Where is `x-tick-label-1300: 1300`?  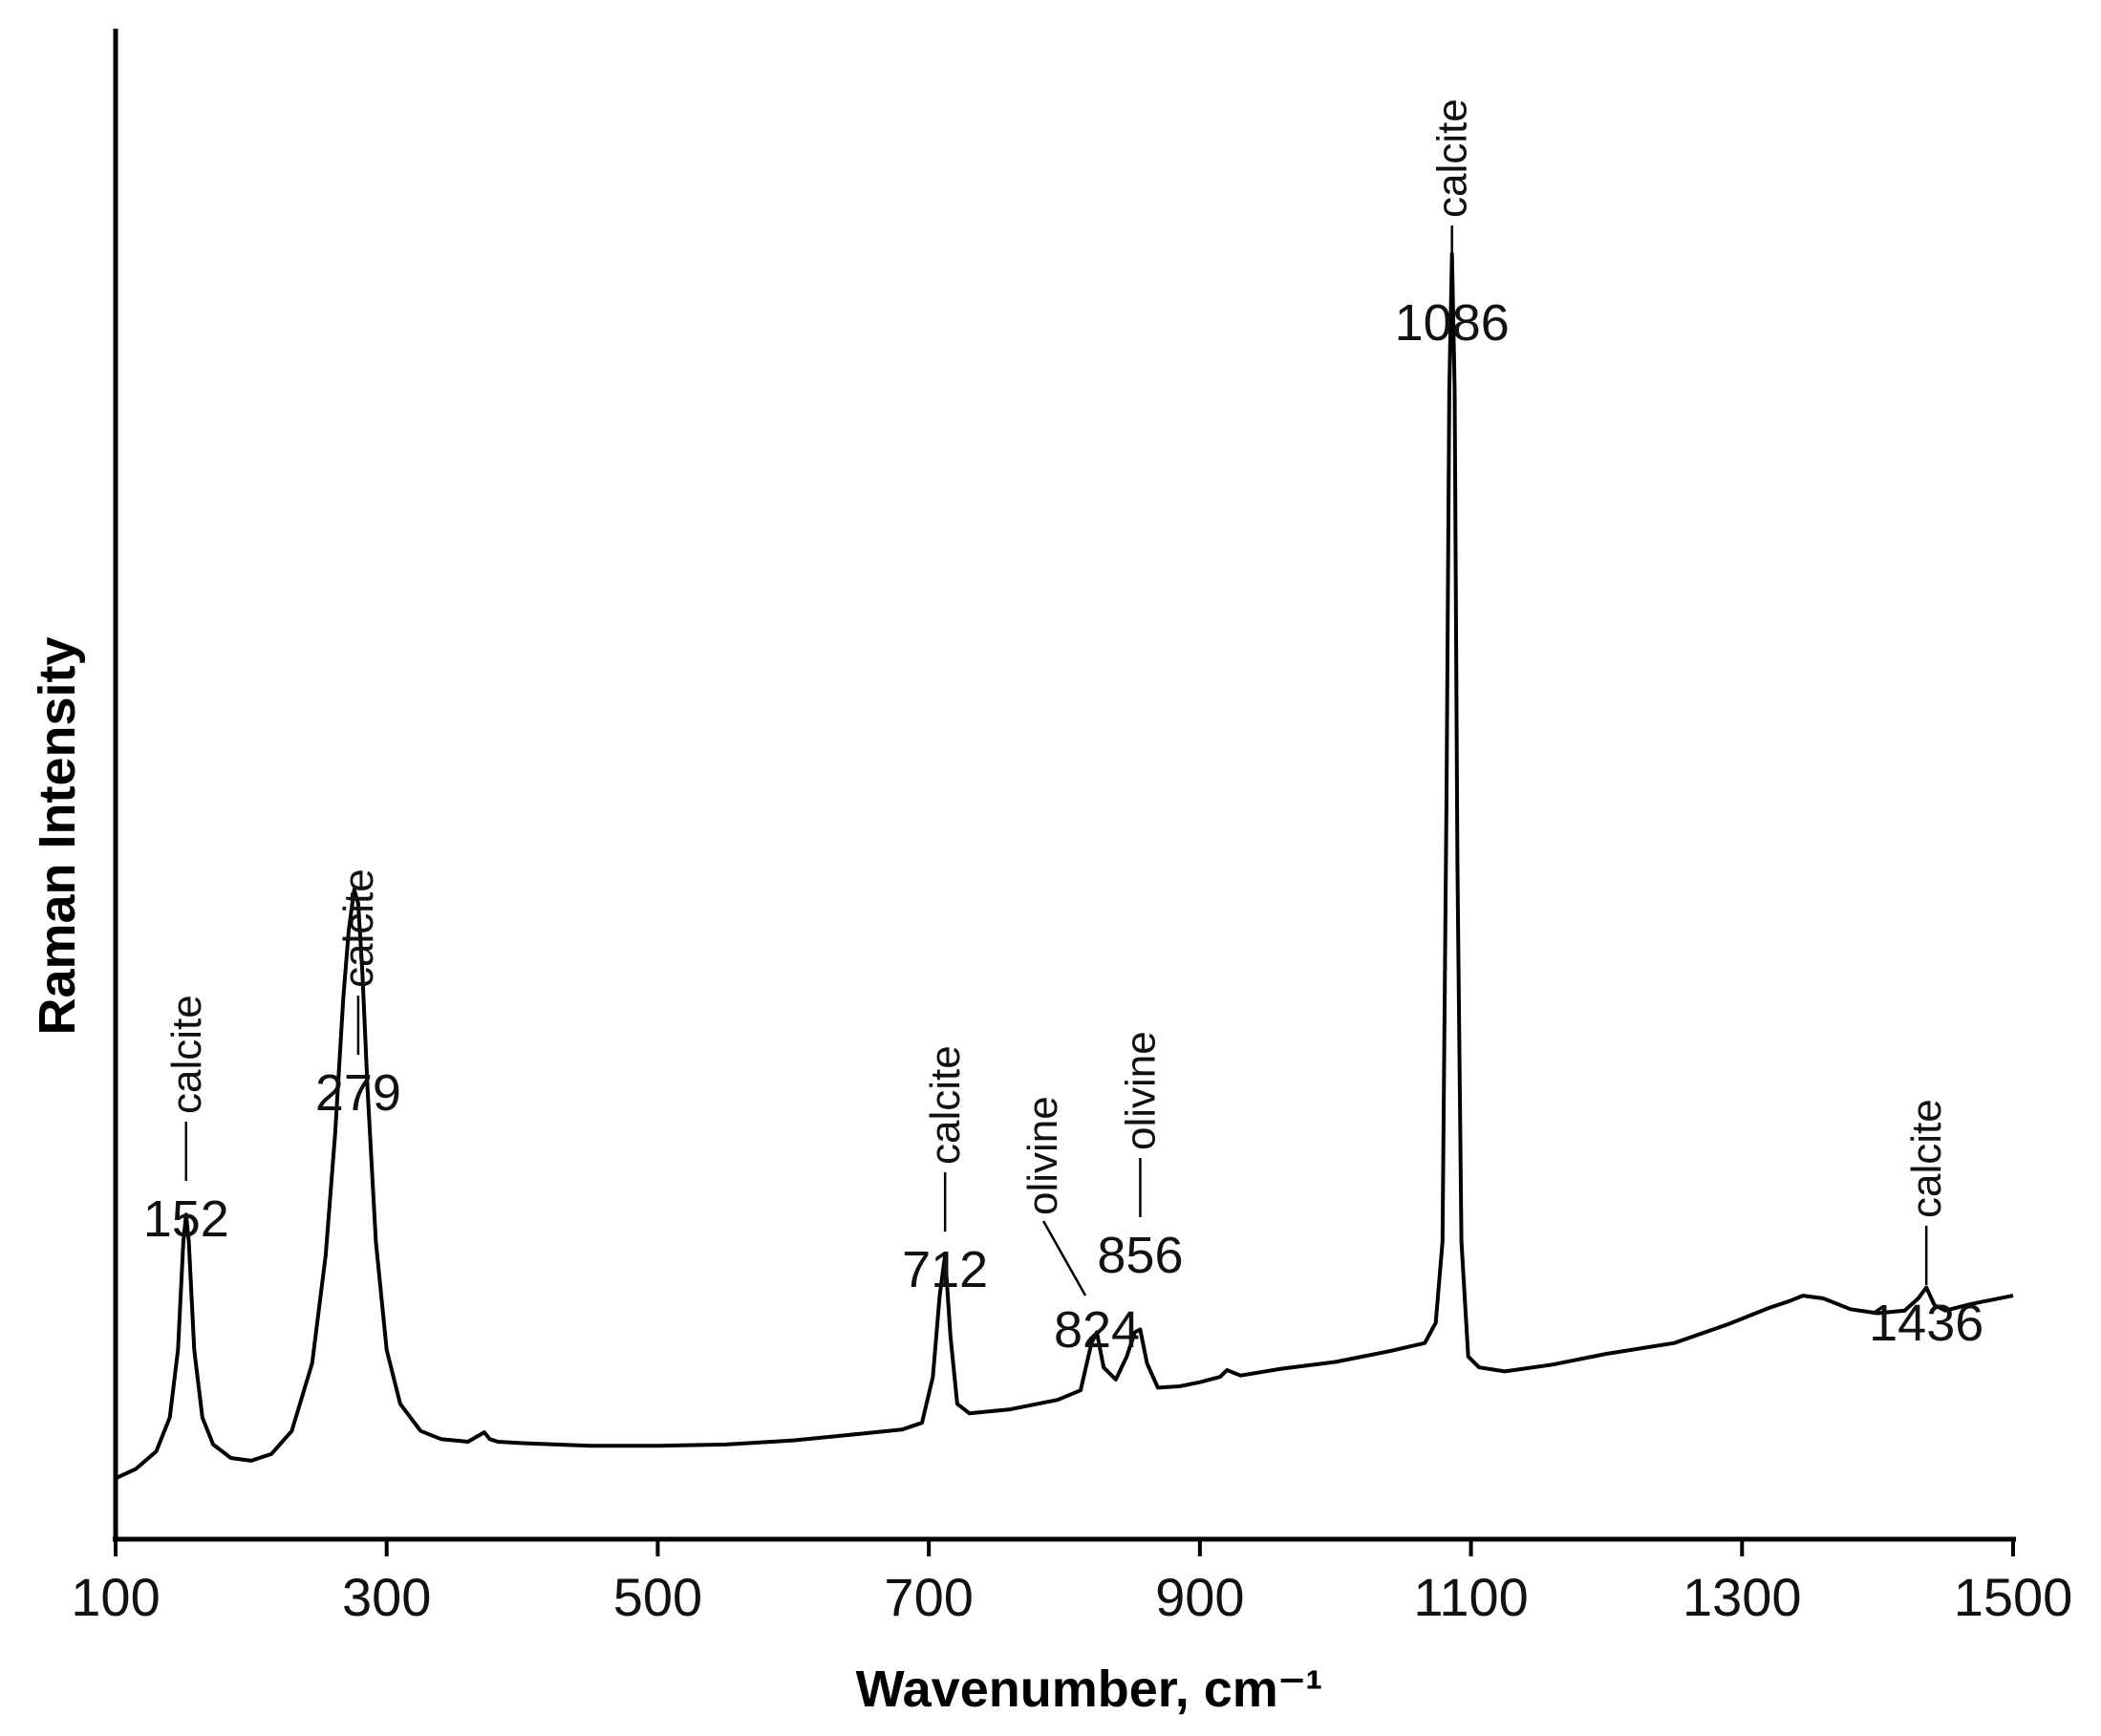
x-tick-label-1300: 1300 is located at coordinates (1743, 1597).